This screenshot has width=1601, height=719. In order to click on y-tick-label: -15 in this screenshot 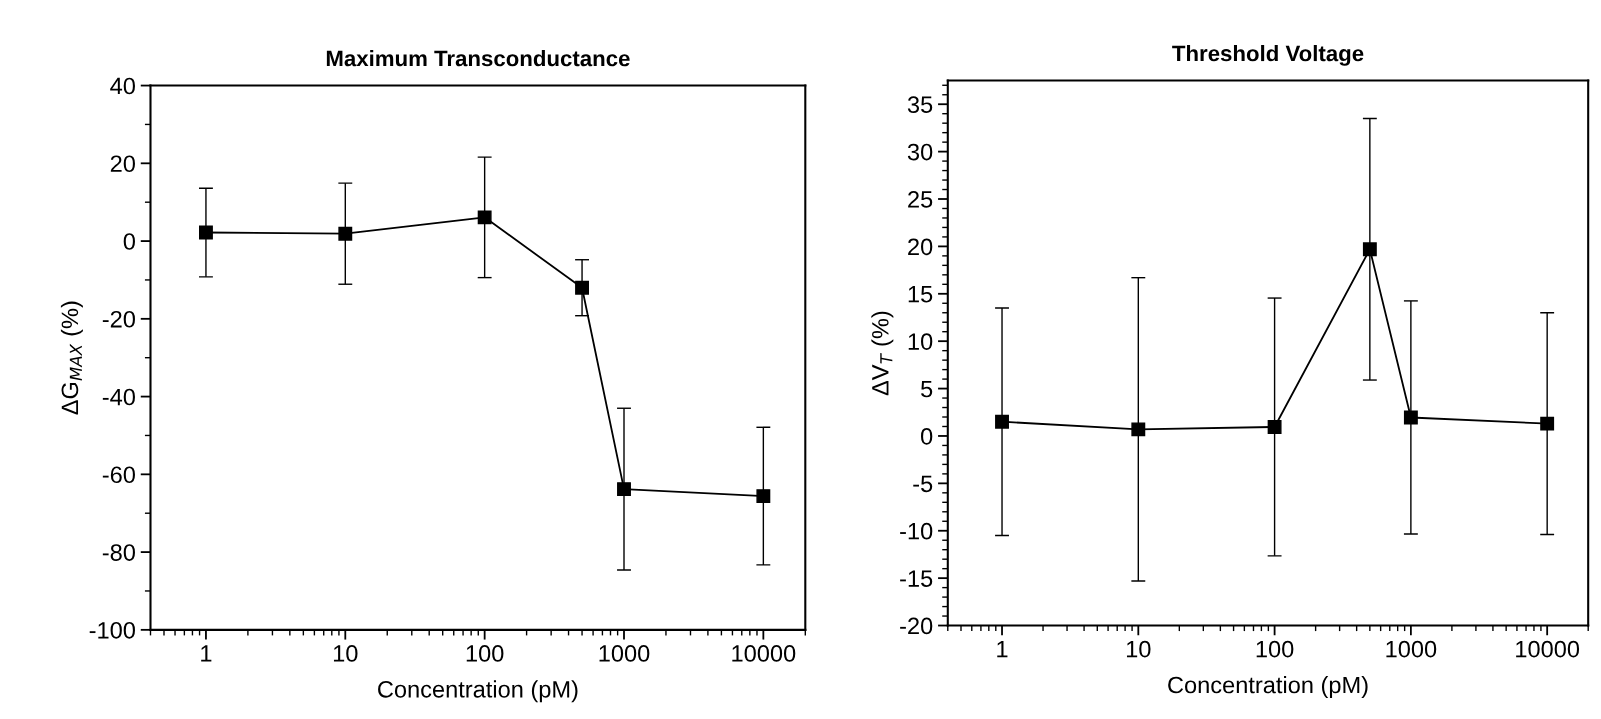, I will do `click(916, 578)`.